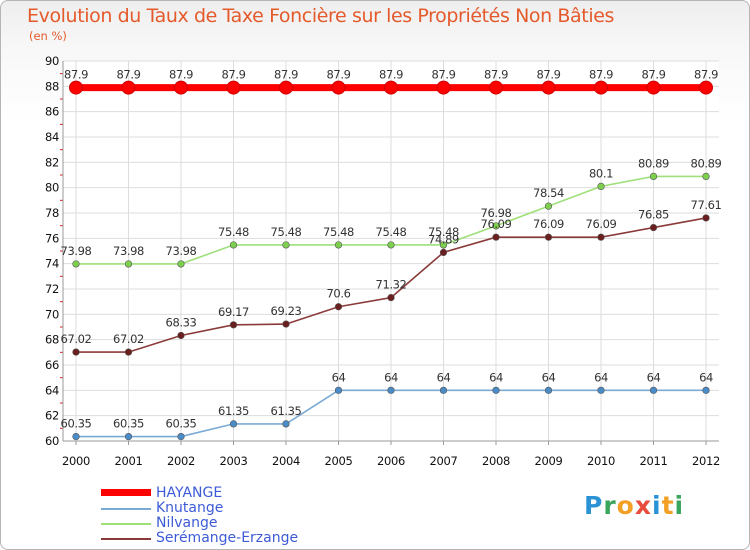 The image size is (750, 550). Describe the element at coordinates (227, 538) in the screenshot. I see `legend-label: Serémange-Erzange` at that location.